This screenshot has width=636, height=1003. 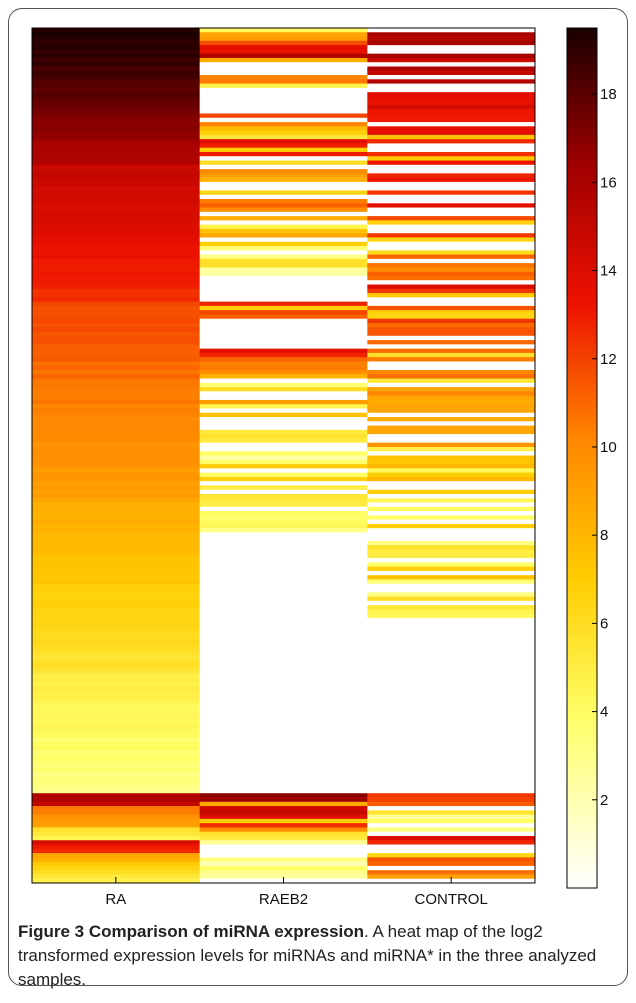 What do you see at coordinates (604, 800) in the screenshot?
I see `colorbar-tick-label: 2` at bounding box center [604, 800].